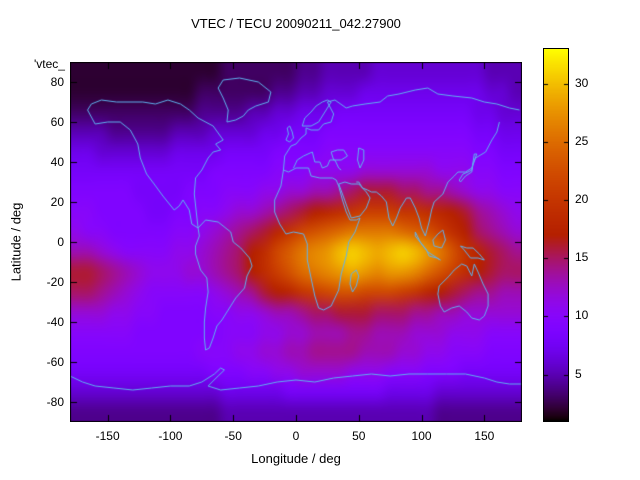 The height and width of the screenshot is (480, 640). I want to click on colorbar-canvas, so click(556, 235).